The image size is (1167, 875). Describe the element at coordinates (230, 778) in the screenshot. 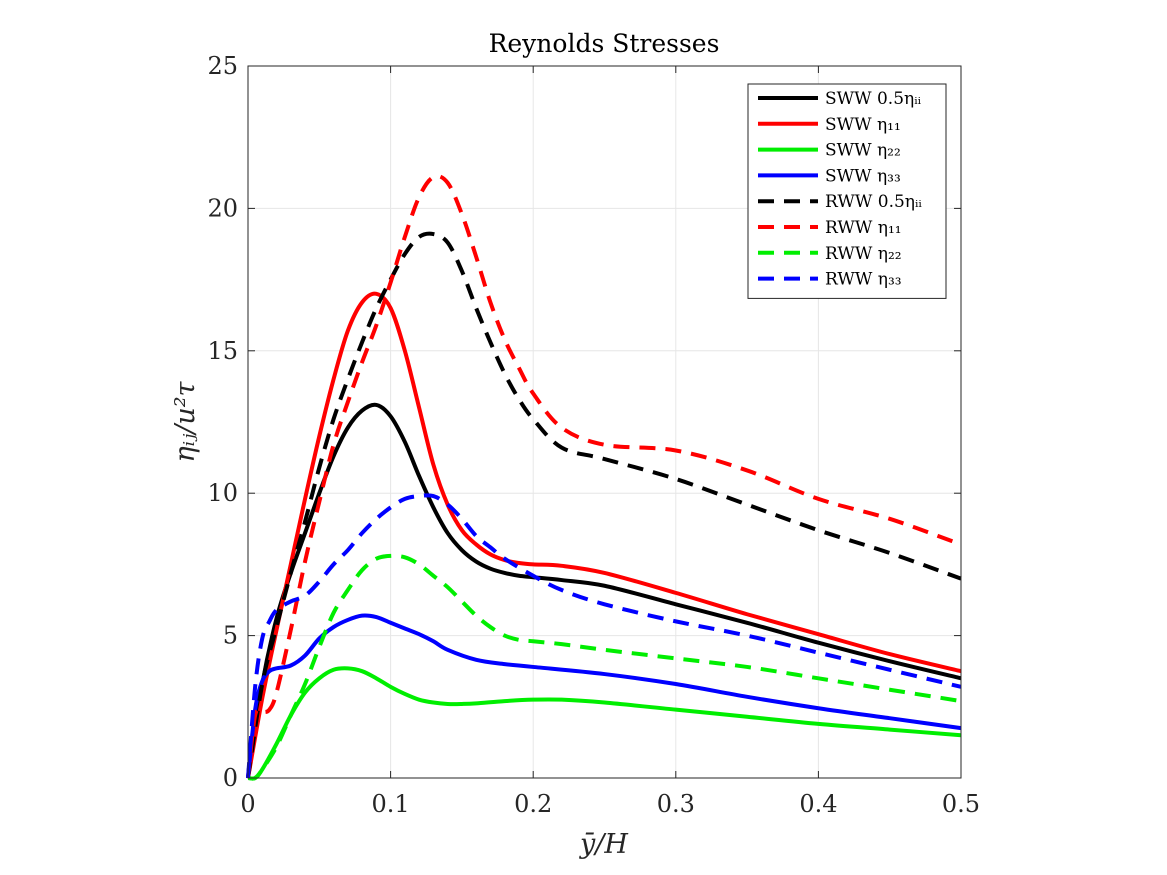

I see `y-tick-label: 0` at that location.